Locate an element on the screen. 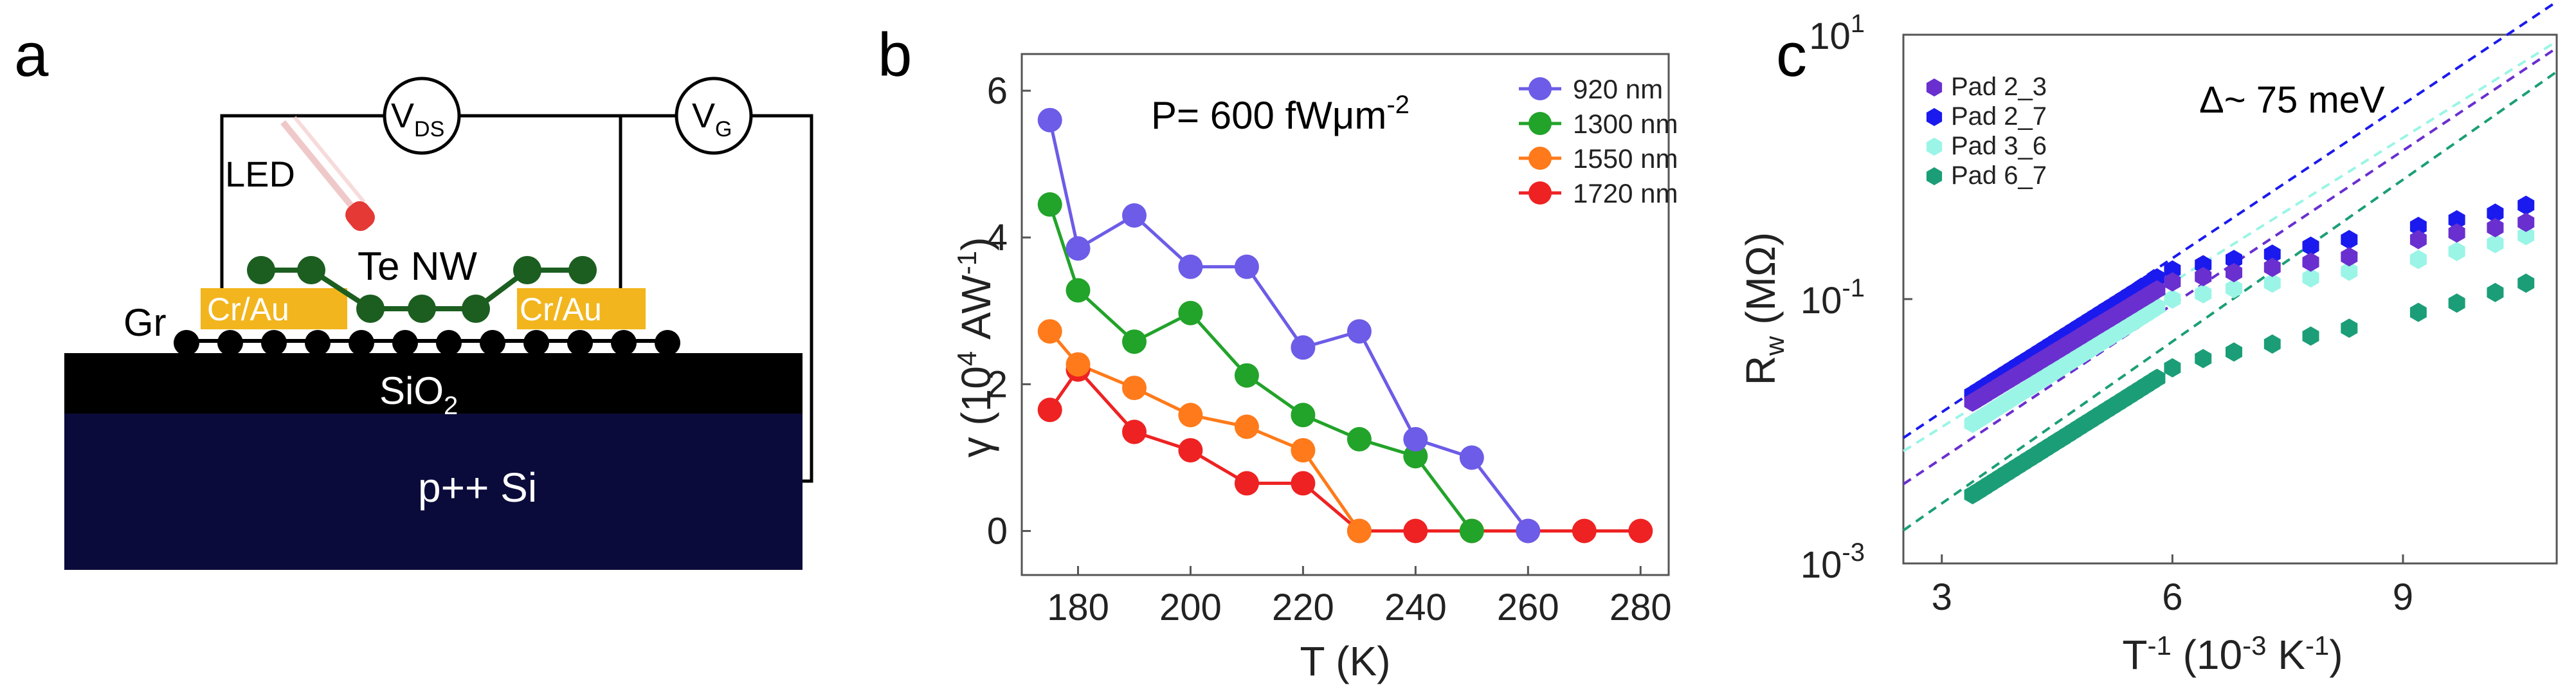 This screenshot has height=694, width=2576. contact-right-label: Cr/Au is located at coordinates (561, 309).